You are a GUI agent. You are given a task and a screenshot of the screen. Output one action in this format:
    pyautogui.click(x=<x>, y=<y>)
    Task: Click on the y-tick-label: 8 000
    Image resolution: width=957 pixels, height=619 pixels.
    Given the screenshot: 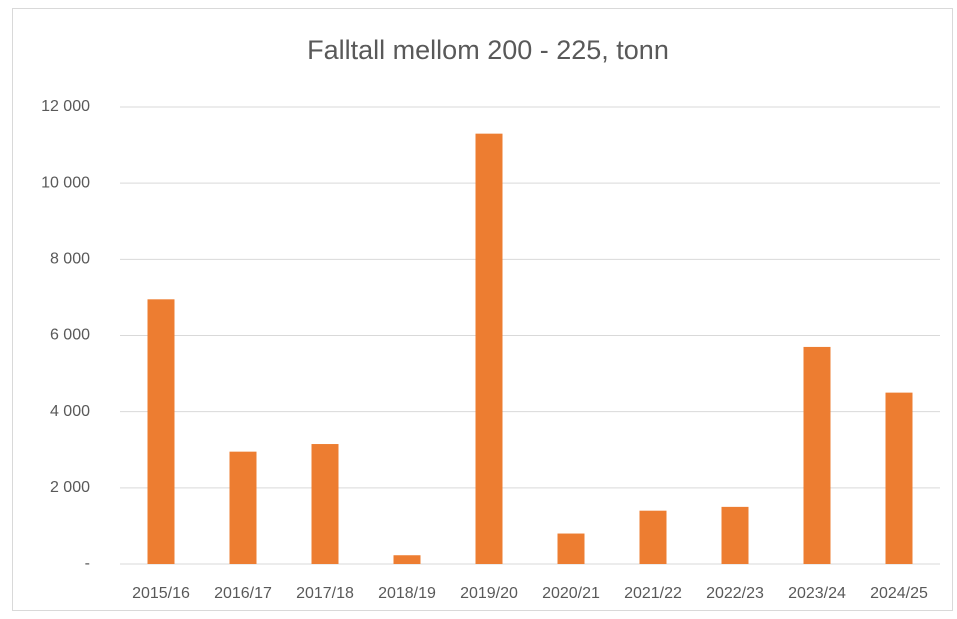 What is the action you would take?
    pyautogui.click(x=70, y=259)
    